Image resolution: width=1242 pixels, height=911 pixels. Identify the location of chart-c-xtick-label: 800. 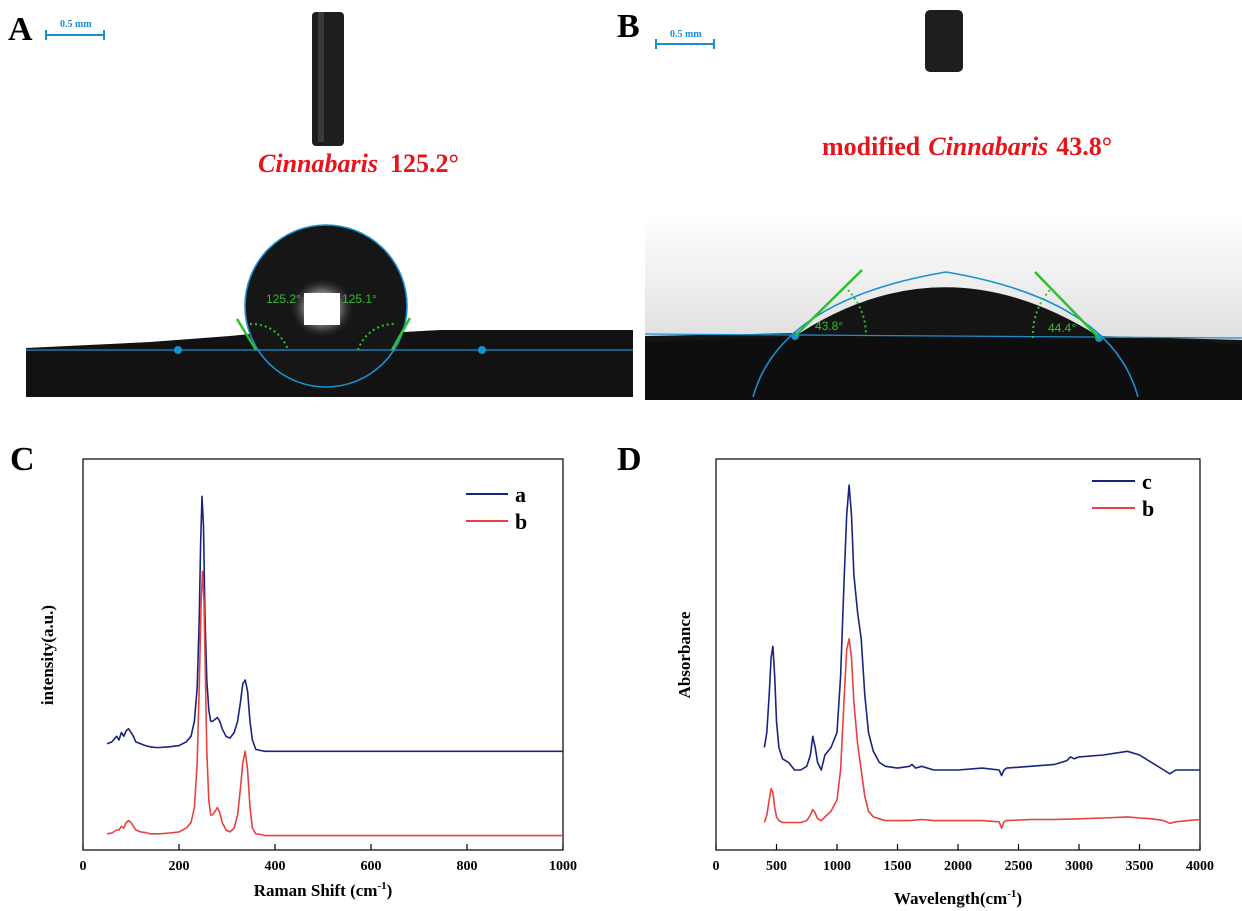
(467, 866).